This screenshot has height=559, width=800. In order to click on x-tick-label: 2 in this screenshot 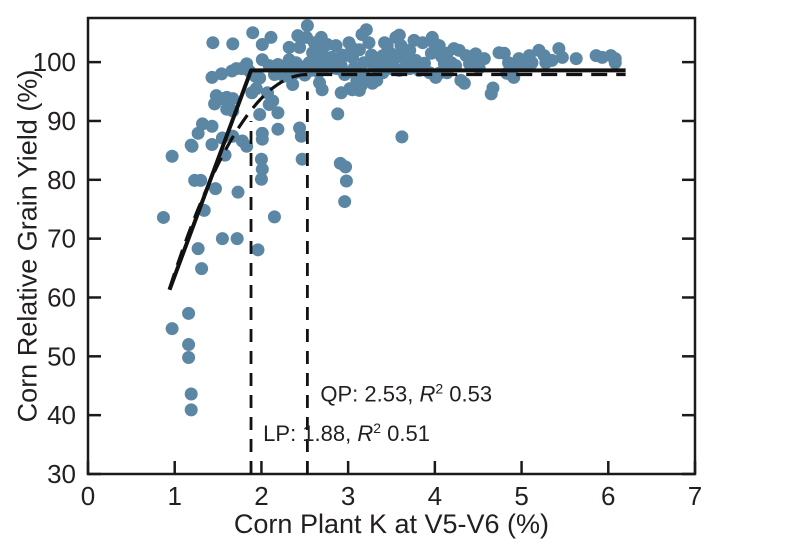, I will do `click(261, 496)`.